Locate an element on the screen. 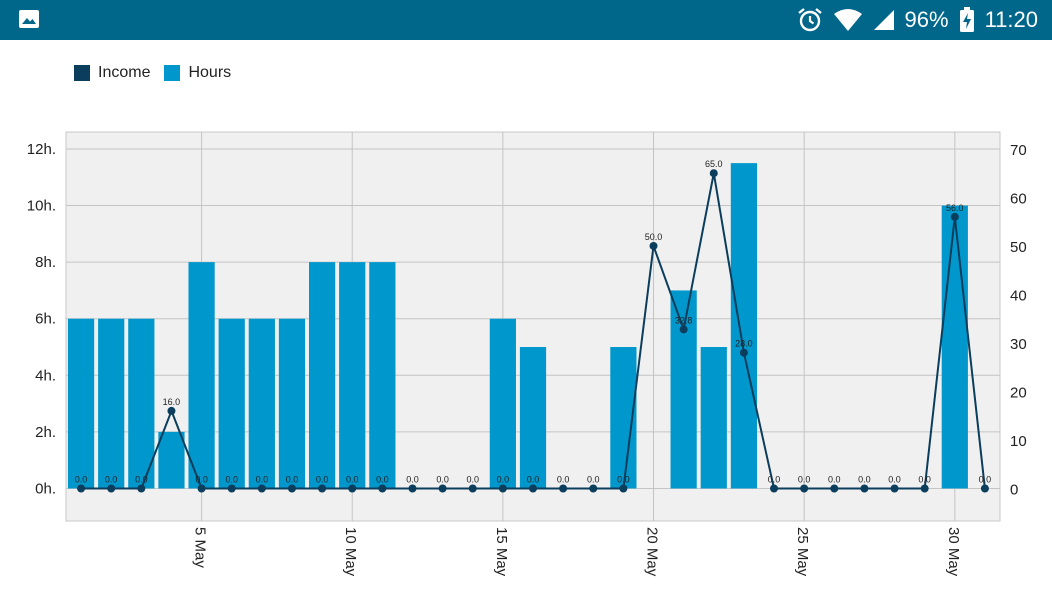 Image resolution: width=1052 pixels, height=592 pixels. x-tick-label: 5 May is located at coordinates (200, 547).